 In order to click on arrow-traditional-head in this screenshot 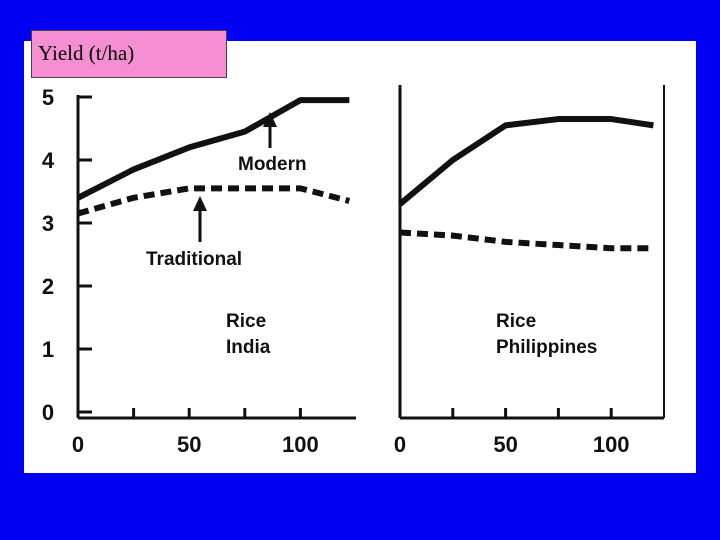, I will do `click(200, 203)`.